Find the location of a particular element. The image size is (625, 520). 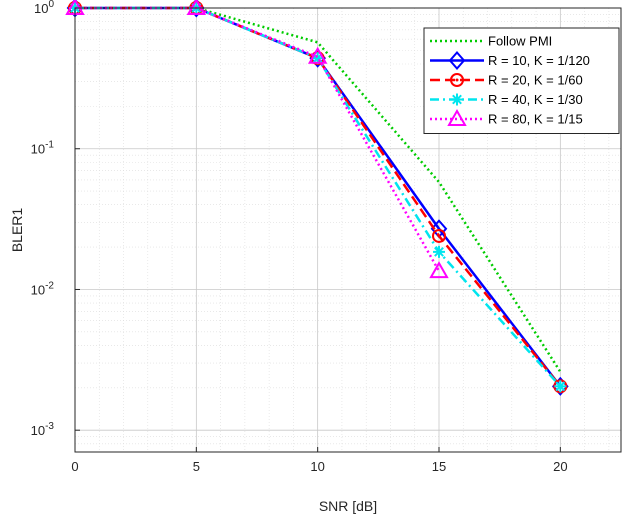

y-tick-label: 10⁻³ is located at coordinates (43, 429).